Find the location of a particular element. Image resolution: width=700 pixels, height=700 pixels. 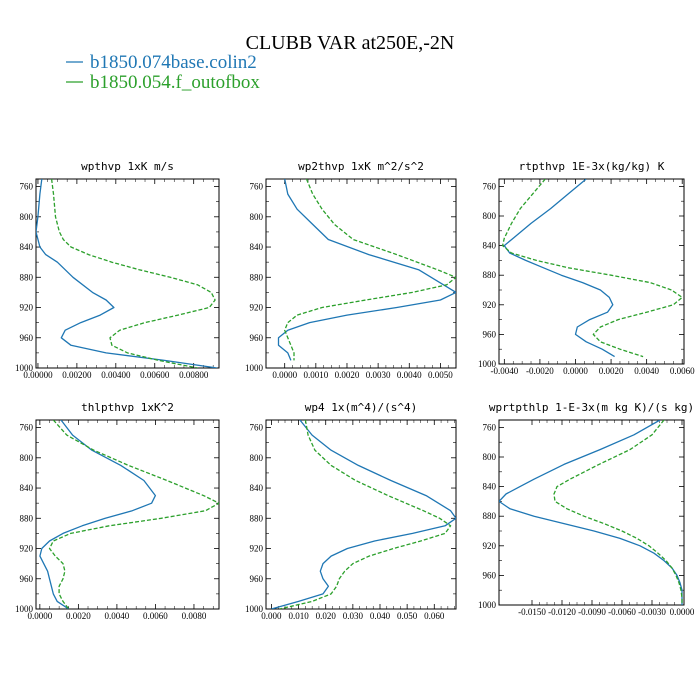

x-tick-label: 0.000 is located at coordinates (271, 616).